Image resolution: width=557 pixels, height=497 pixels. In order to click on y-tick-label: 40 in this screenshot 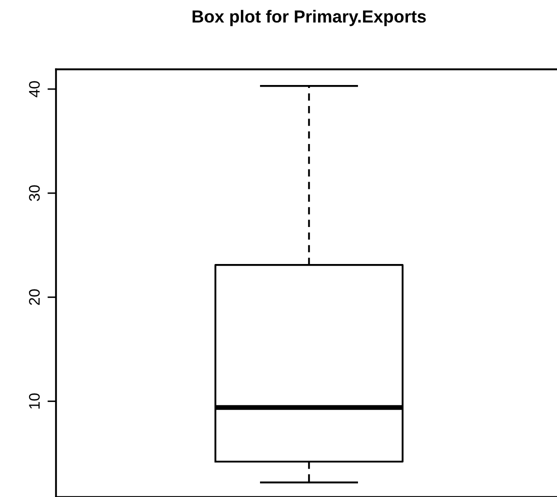, I will do `click(34, 89)`.